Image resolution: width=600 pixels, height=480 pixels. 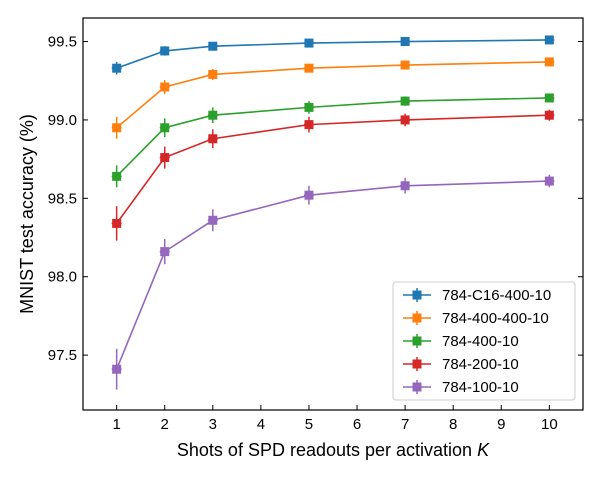 What do you see at coordinates (62, 198) in the screenshot?
I see `y-tick-label: 98.5` at bounding box center [62, 198].